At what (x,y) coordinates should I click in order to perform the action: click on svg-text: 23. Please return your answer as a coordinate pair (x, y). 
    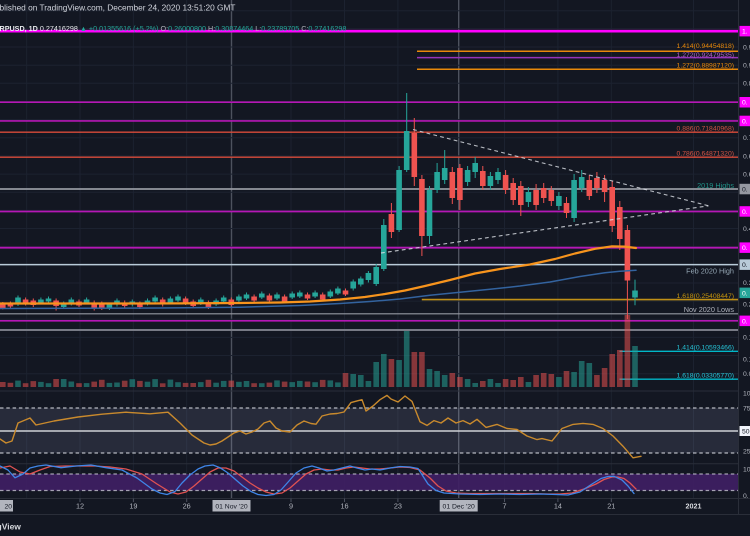
    Looking at the image, I should click on (398, 506).